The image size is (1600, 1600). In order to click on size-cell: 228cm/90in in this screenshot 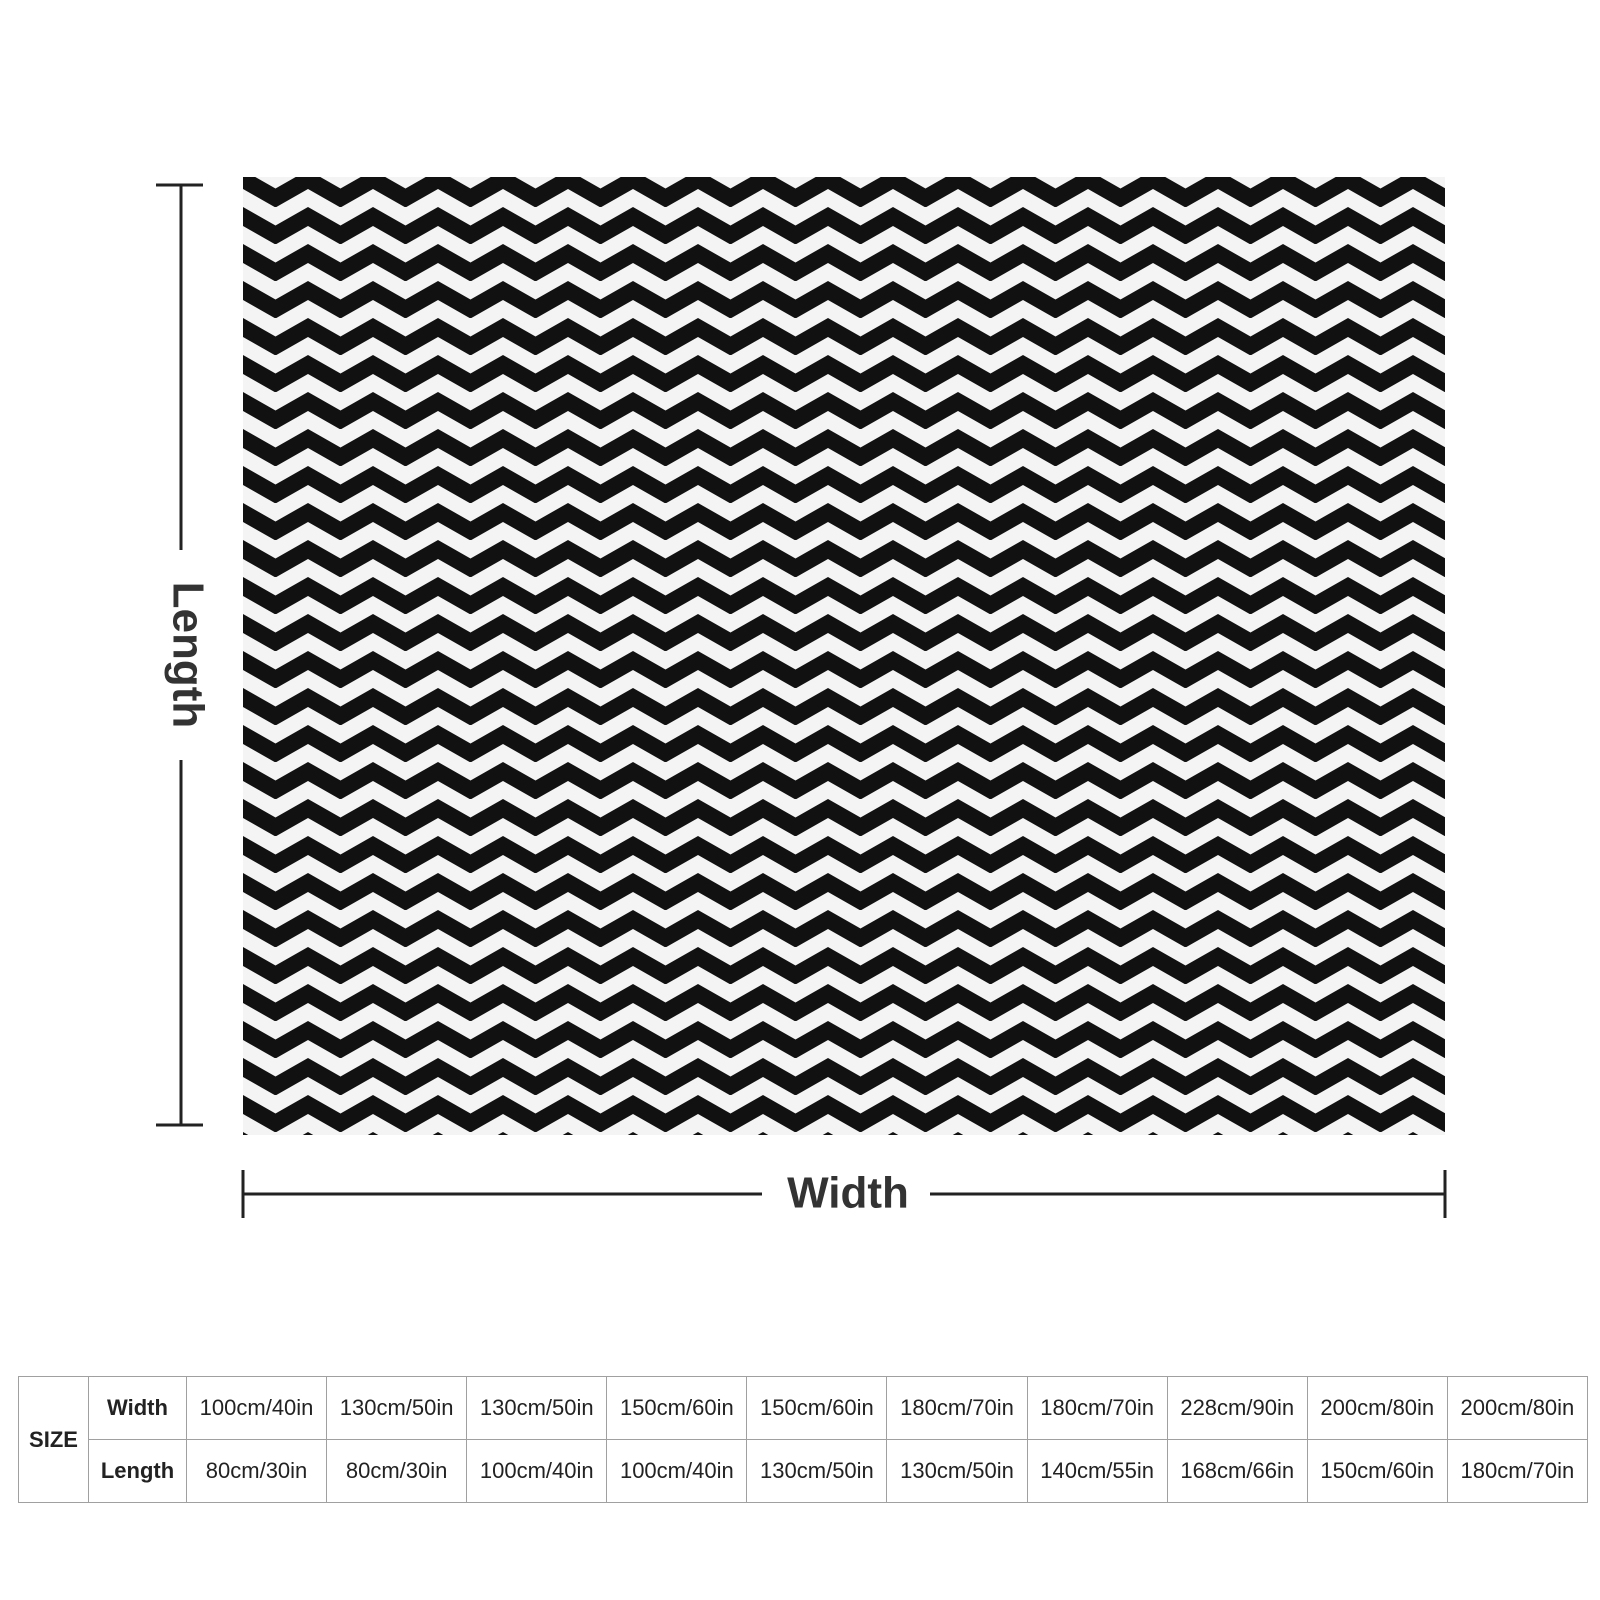, I will do `click(1237, 1408)`.